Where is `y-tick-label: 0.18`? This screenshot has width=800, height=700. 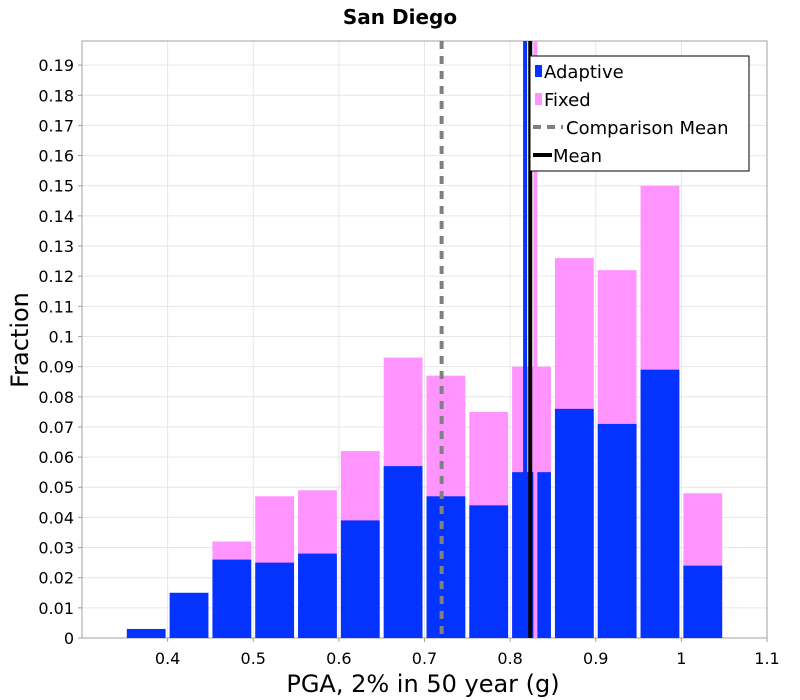 y-tick-label: 0.18 is located at coordinates (56, 95).